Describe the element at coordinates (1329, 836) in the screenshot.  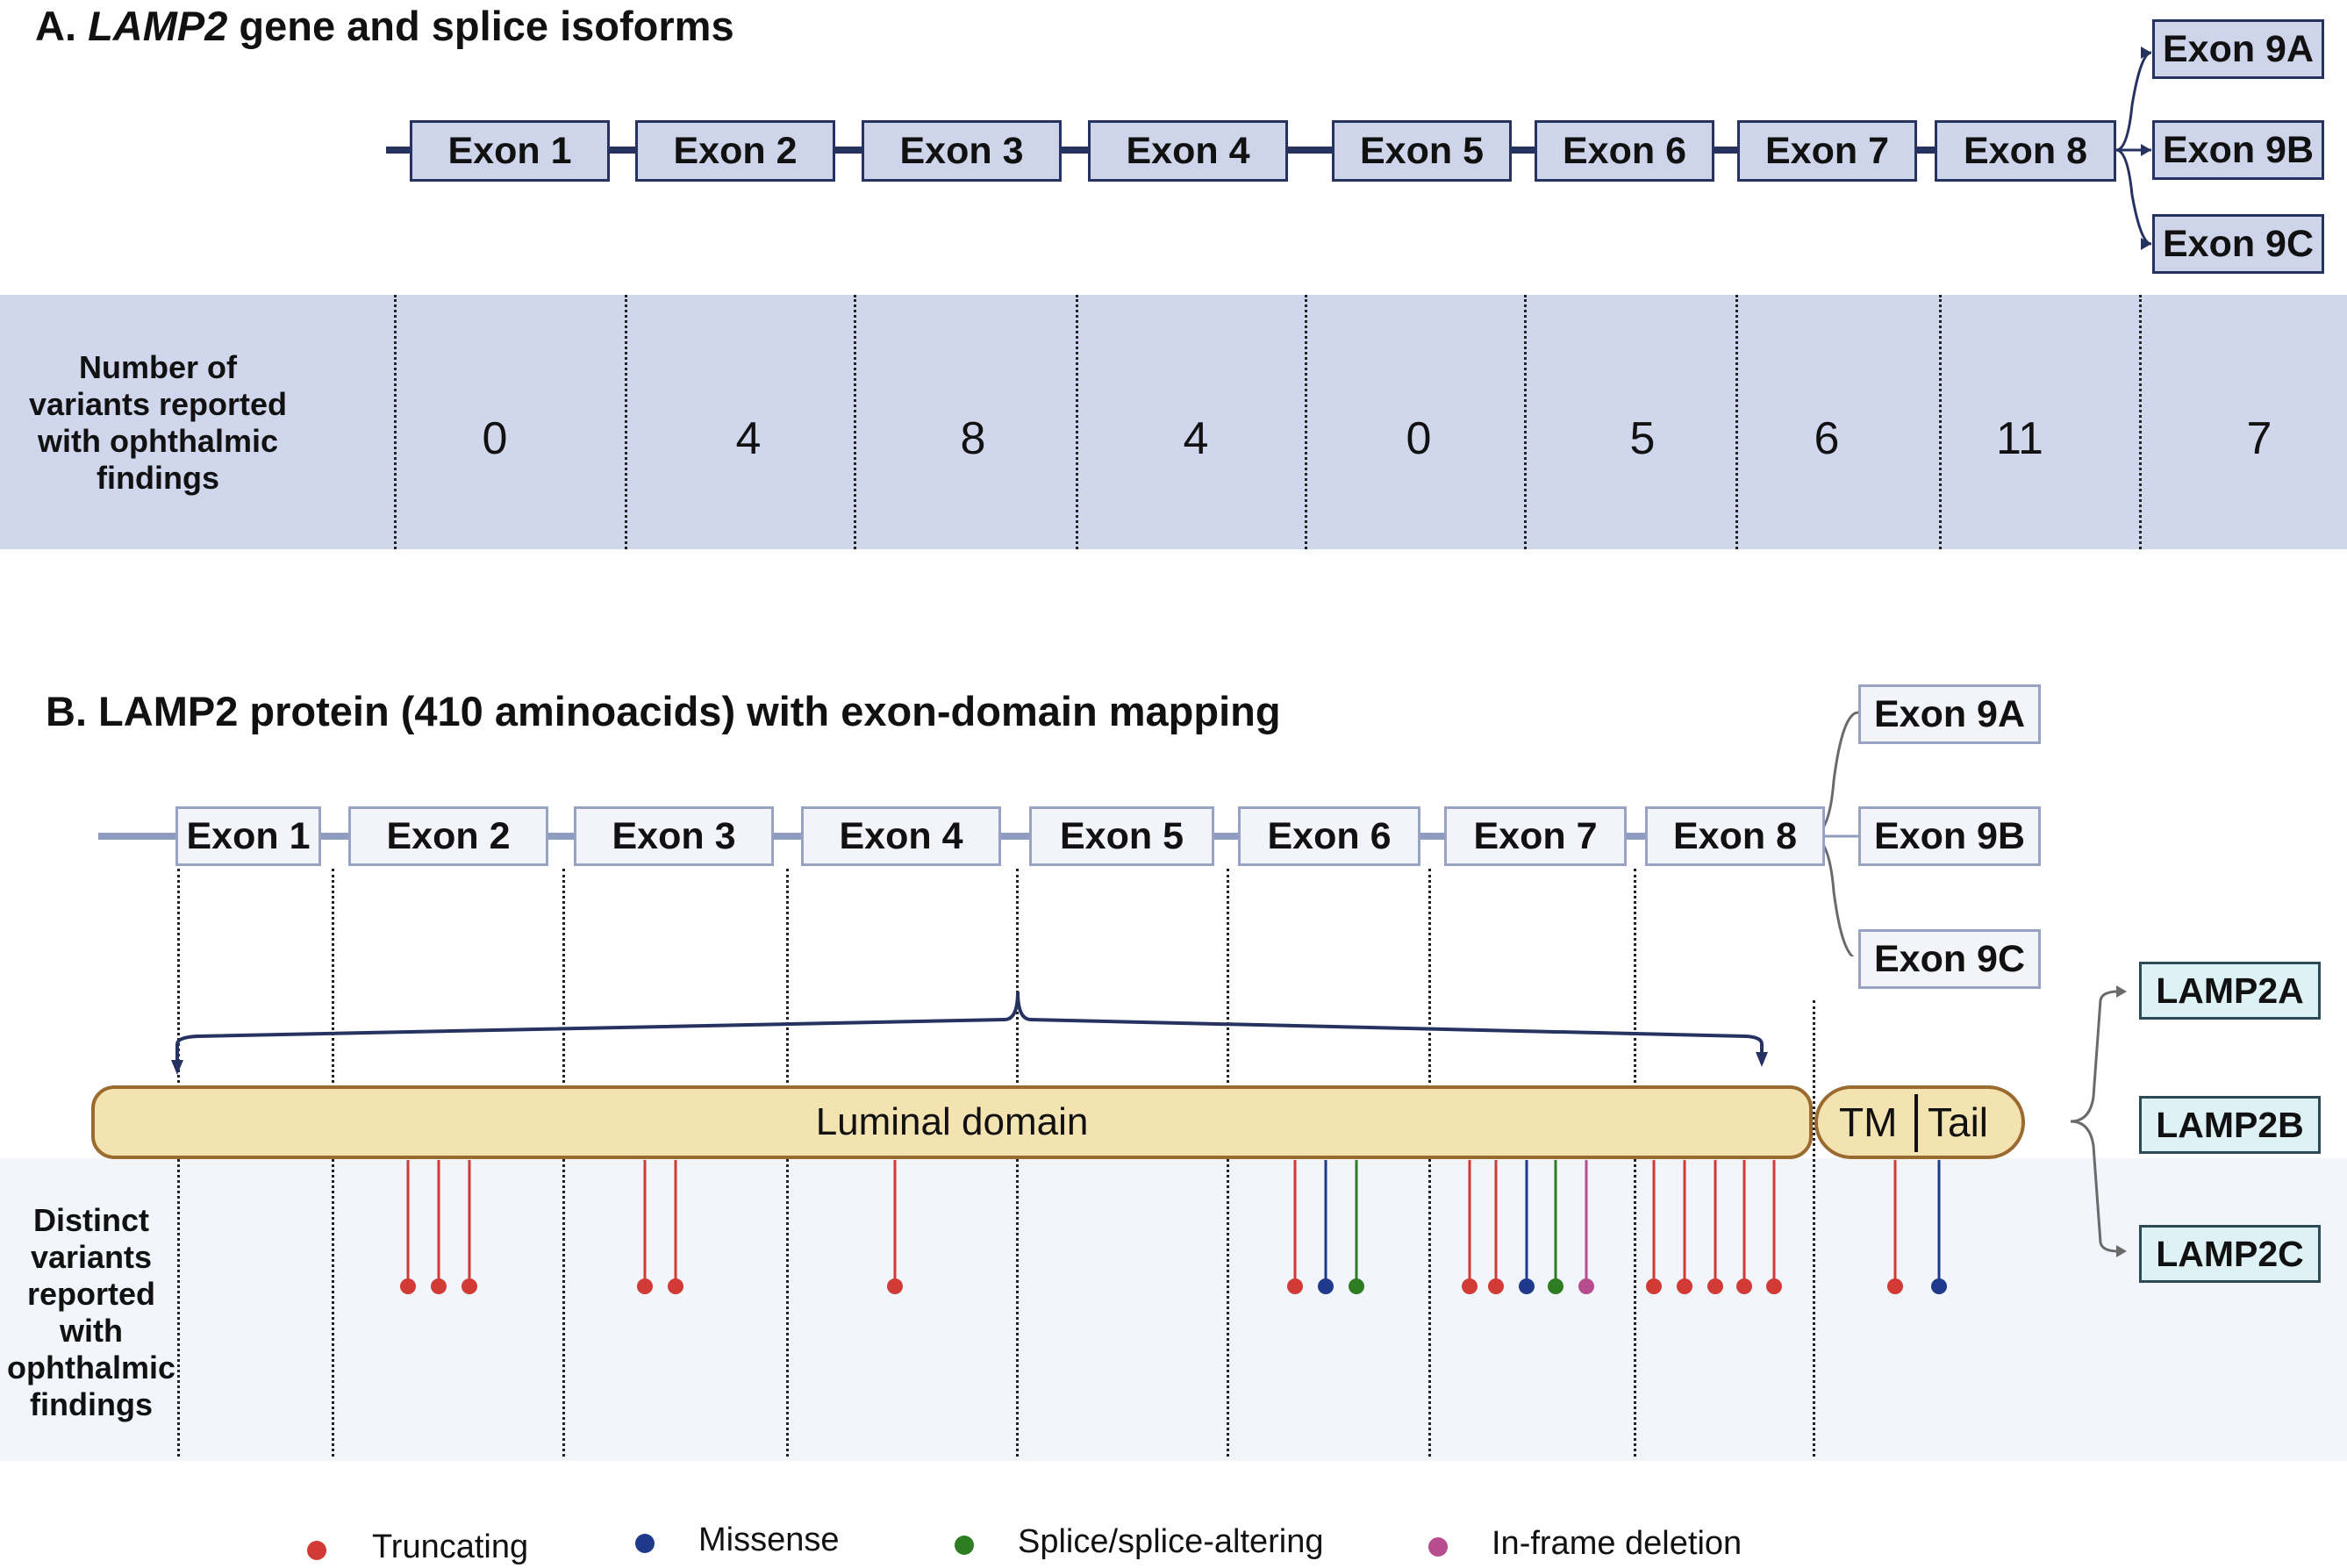
I see `panel-b-exon-6: Exon 6` at that location.